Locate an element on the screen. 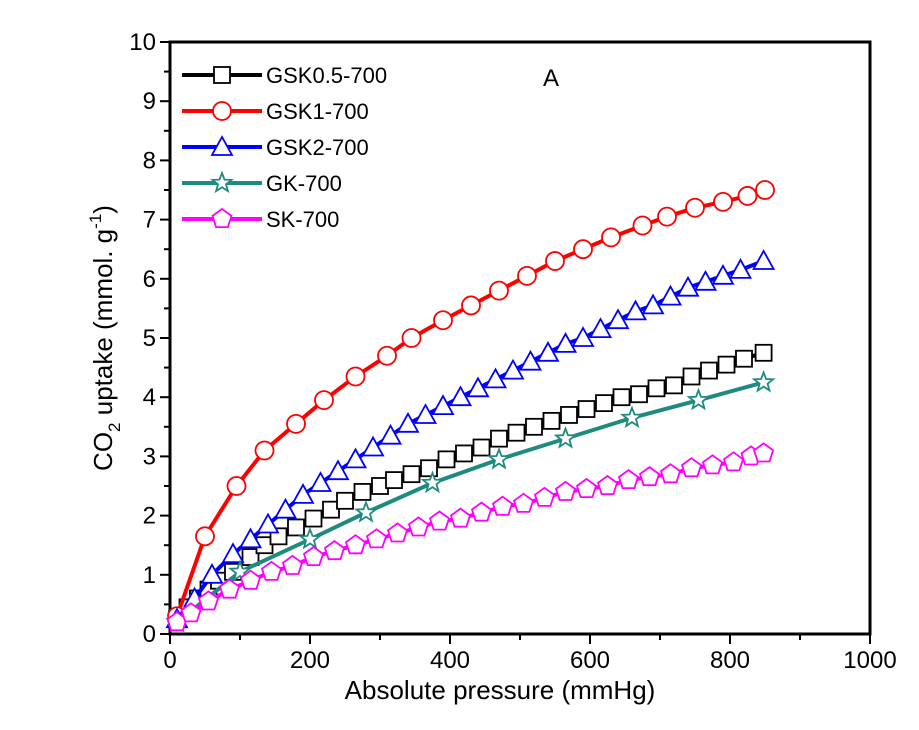  y-axis-title: CO2 uptake (mmol. g-1) is located at coordinates (105, 338).